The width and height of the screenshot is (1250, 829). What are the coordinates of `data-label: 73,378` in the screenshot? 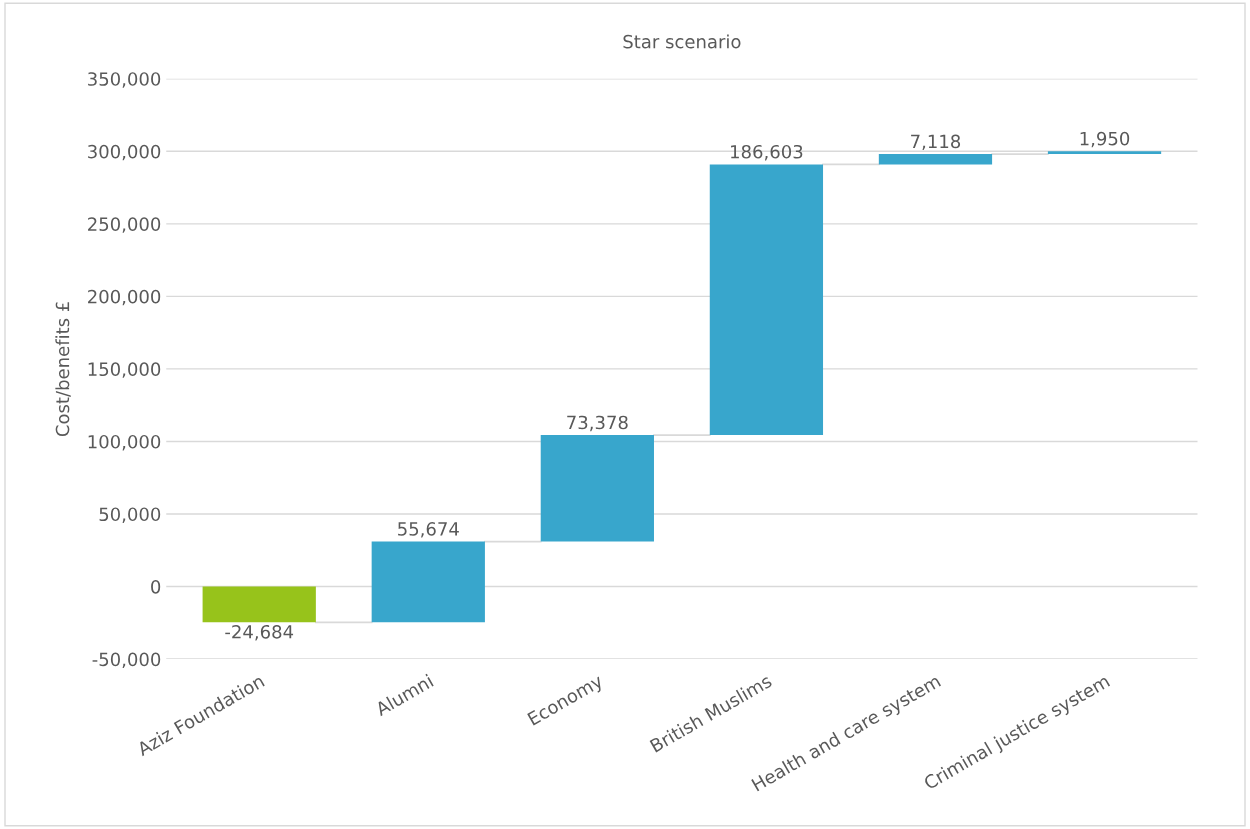 It's located at (597, 423).